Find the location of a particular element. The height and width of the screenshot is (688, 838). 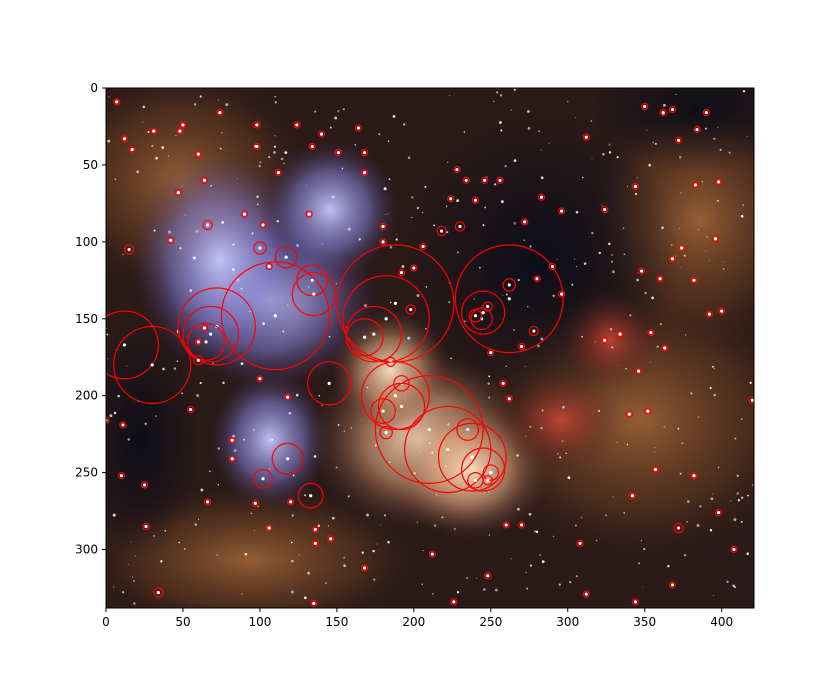

x-tick-label: 200 is located at coordinates (413, 622).